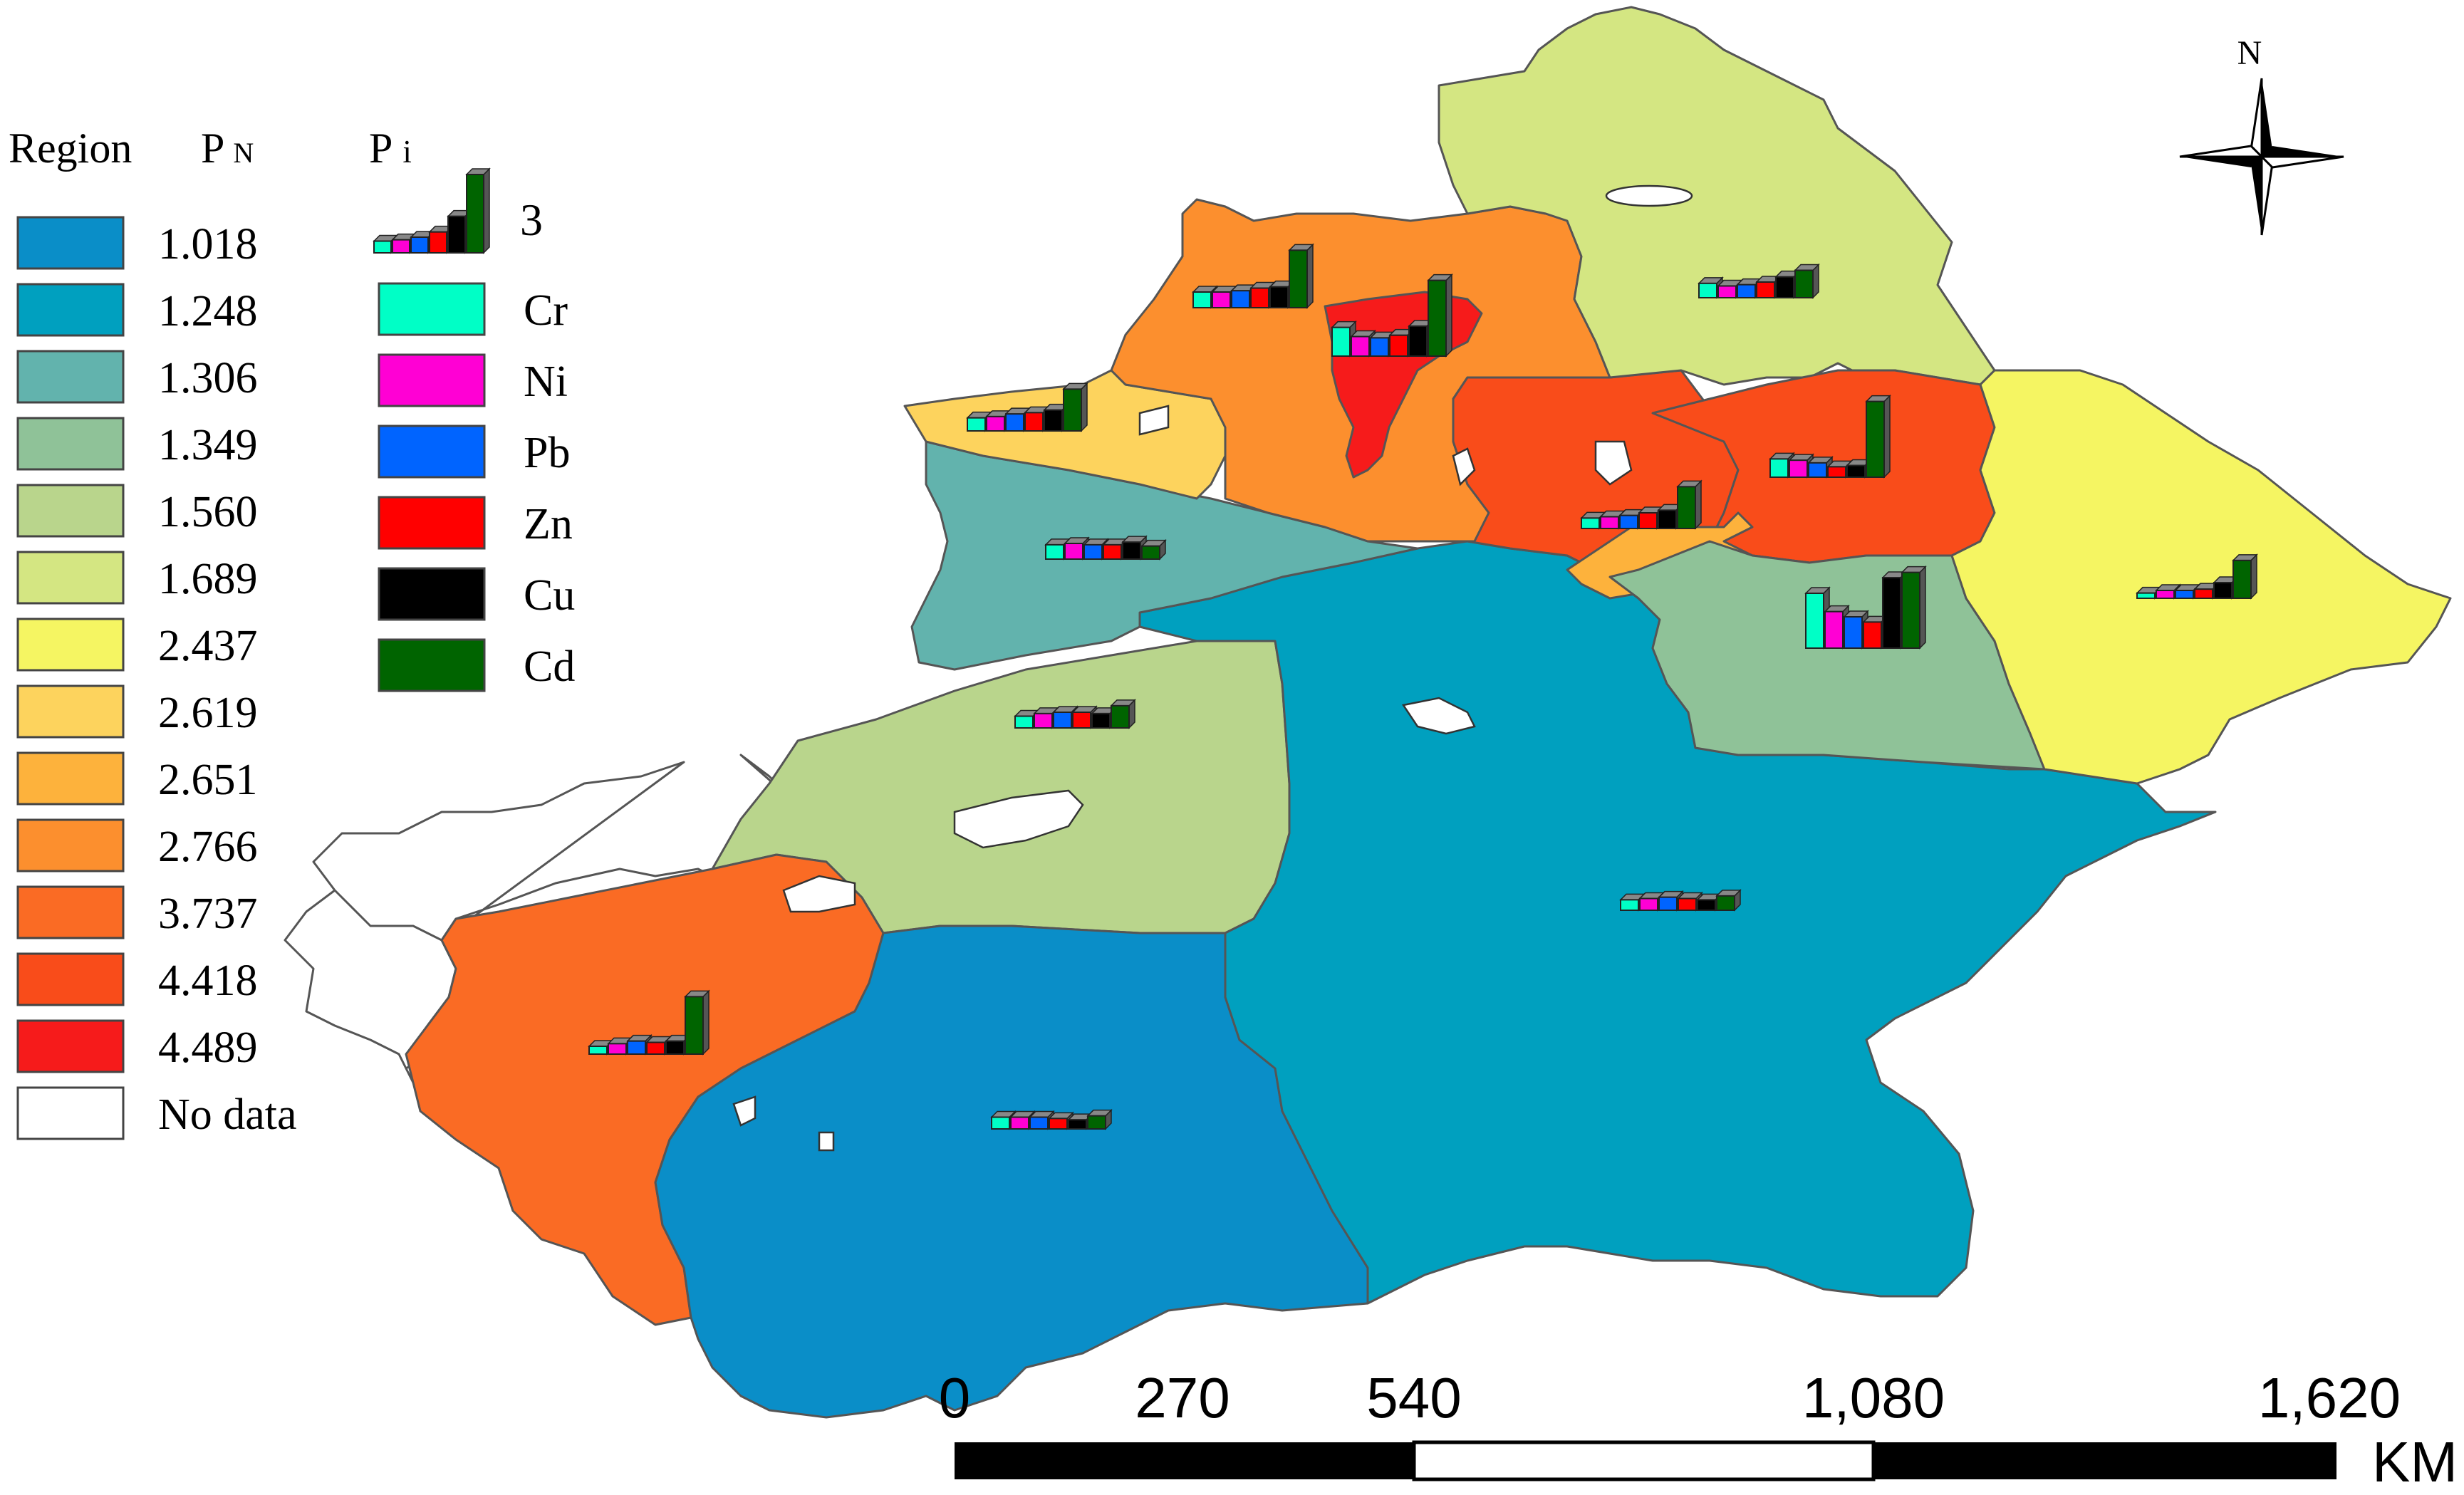 The height and width of the screenshot is (1495, 2464). I want to click on scale-tick-4: 1,620, so click(2329, 1397).